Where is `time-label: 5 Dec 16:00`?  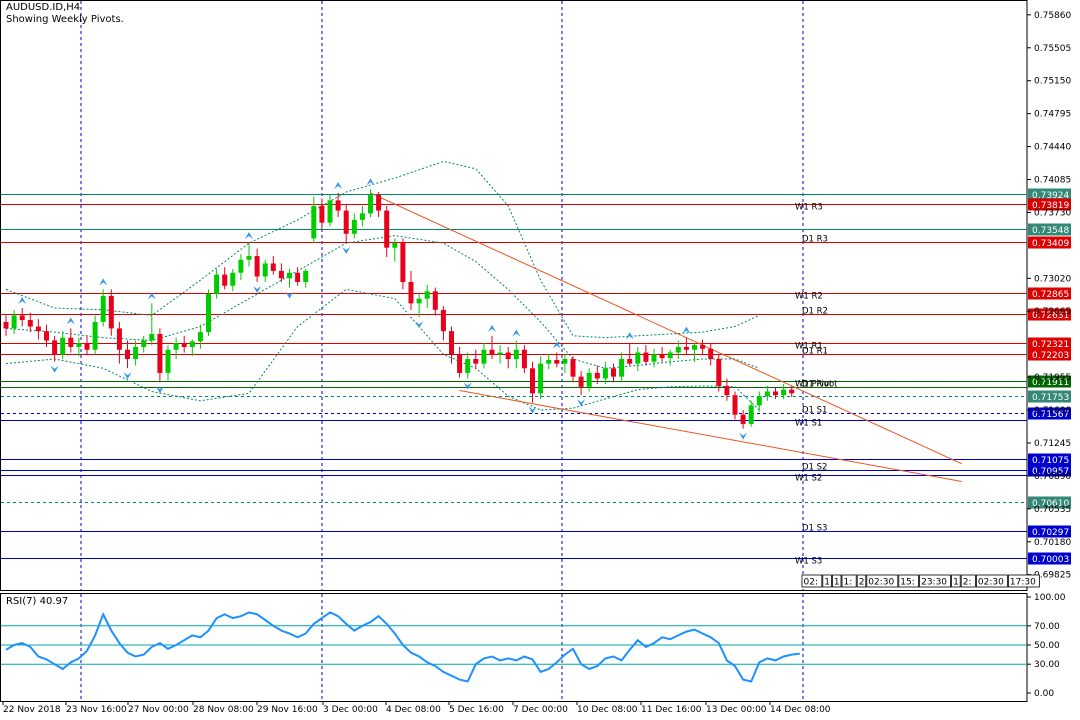 time-label: 5 Dec 16:00 is located at coordinates (476, 710).